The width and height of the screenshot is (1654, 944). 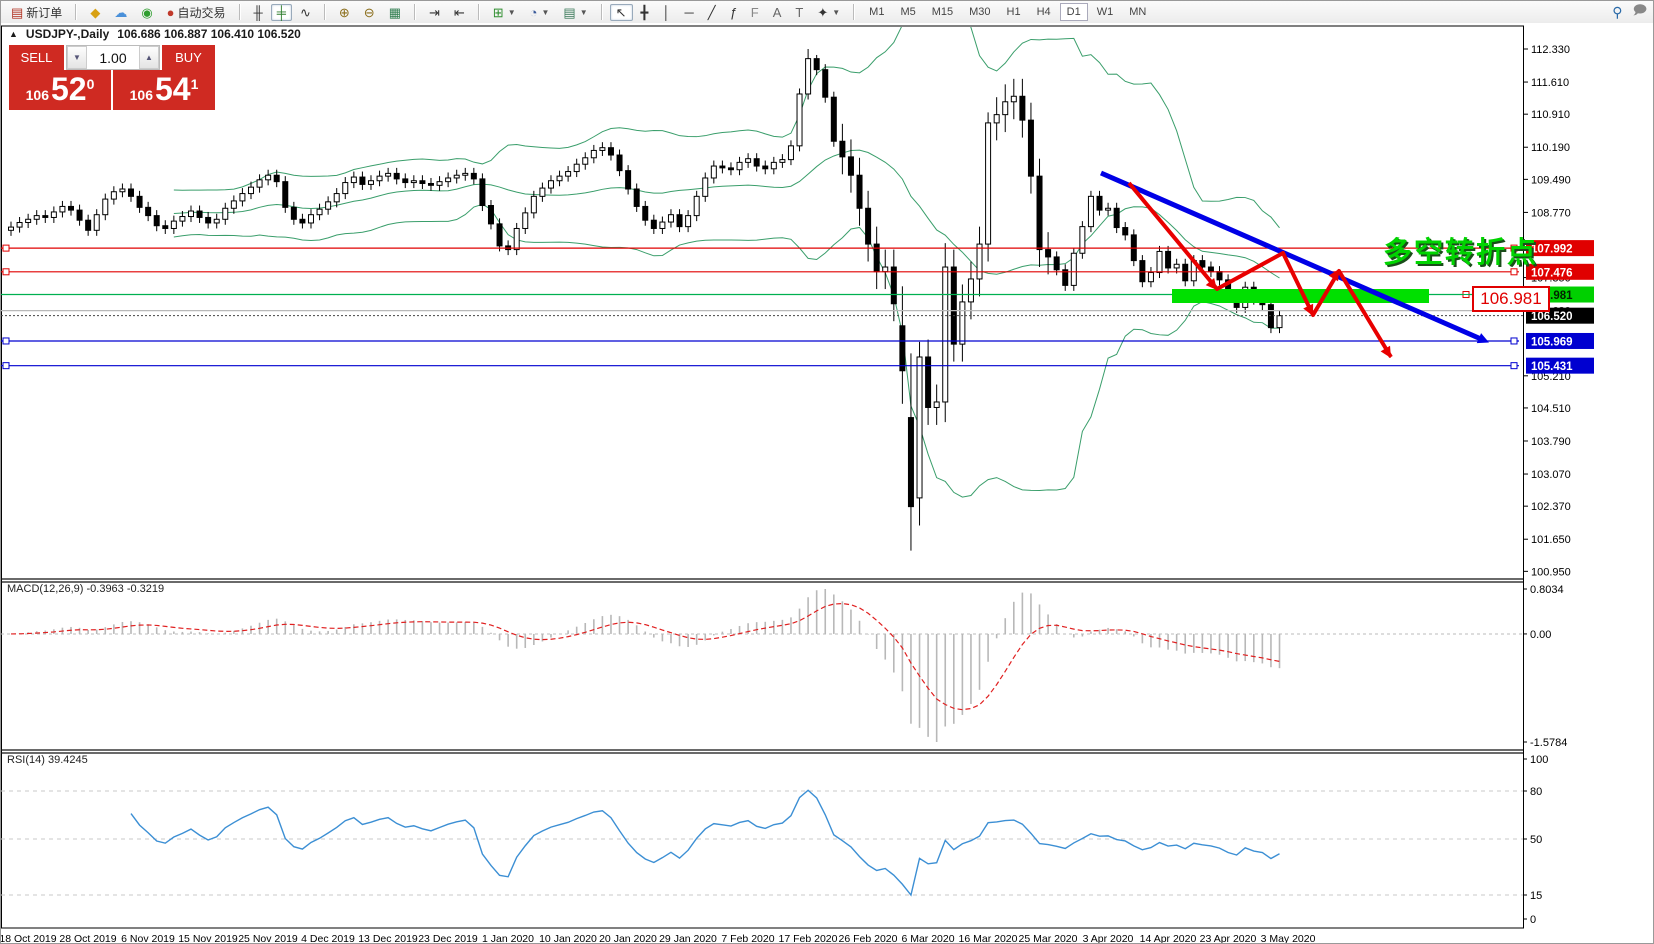 I want to click on volume-up-button: ▲, so click(x=149, y=57).